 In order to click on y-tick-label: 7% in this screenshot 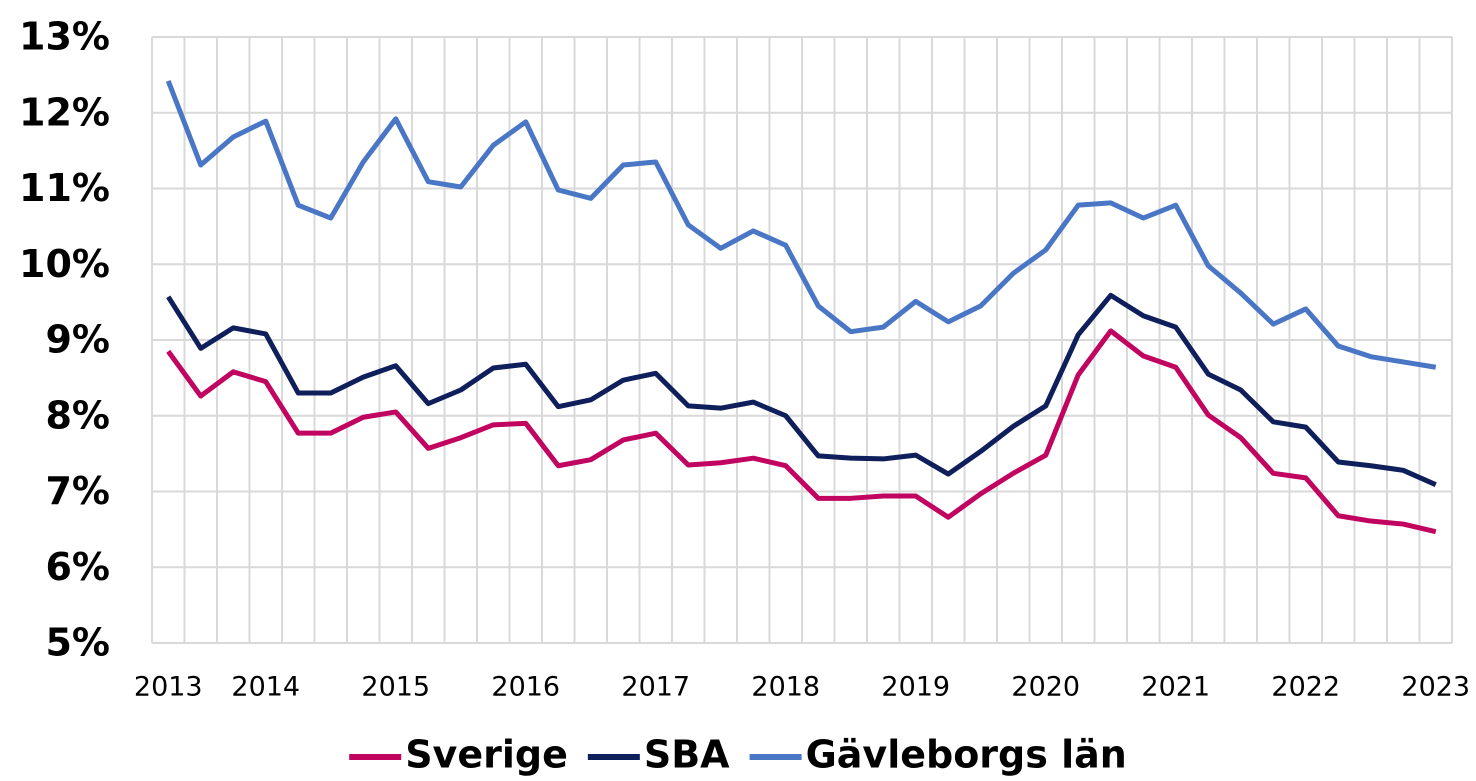, I will do `click(77, 491)`.